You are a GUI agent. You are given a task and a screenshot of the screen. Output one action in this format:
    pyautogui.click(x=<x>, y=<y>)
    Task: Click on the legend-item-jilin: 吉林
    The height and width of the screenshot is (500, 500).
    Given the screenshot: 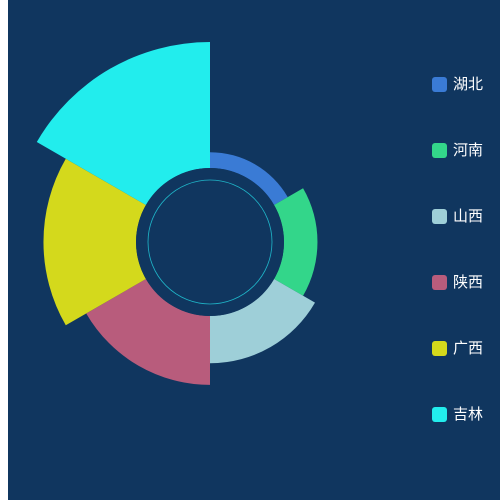 What is the action you would take?
    pyautogui.click(x=457, y=414)
    